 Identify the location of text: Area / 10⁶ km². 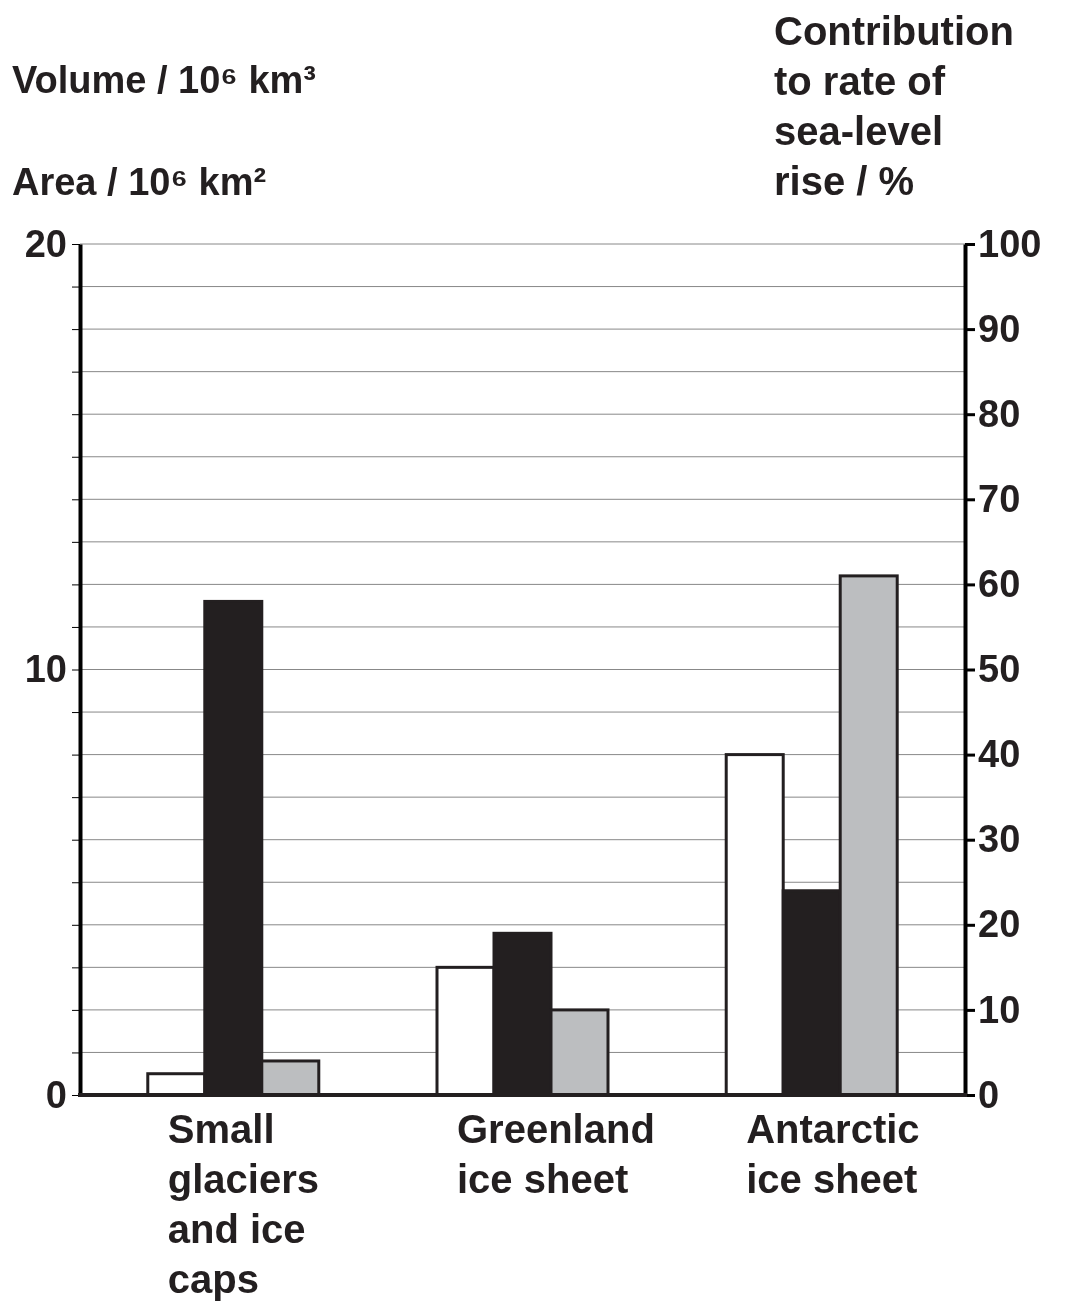
(139, 182).